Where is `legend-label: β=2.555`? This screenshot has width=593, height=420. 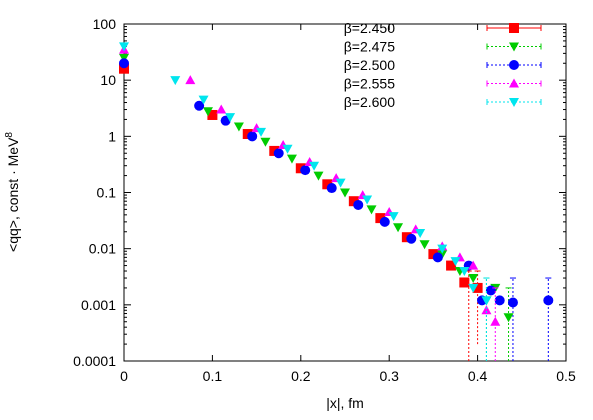 legend-label: β=2.555 is located at coordinates (369, 84).